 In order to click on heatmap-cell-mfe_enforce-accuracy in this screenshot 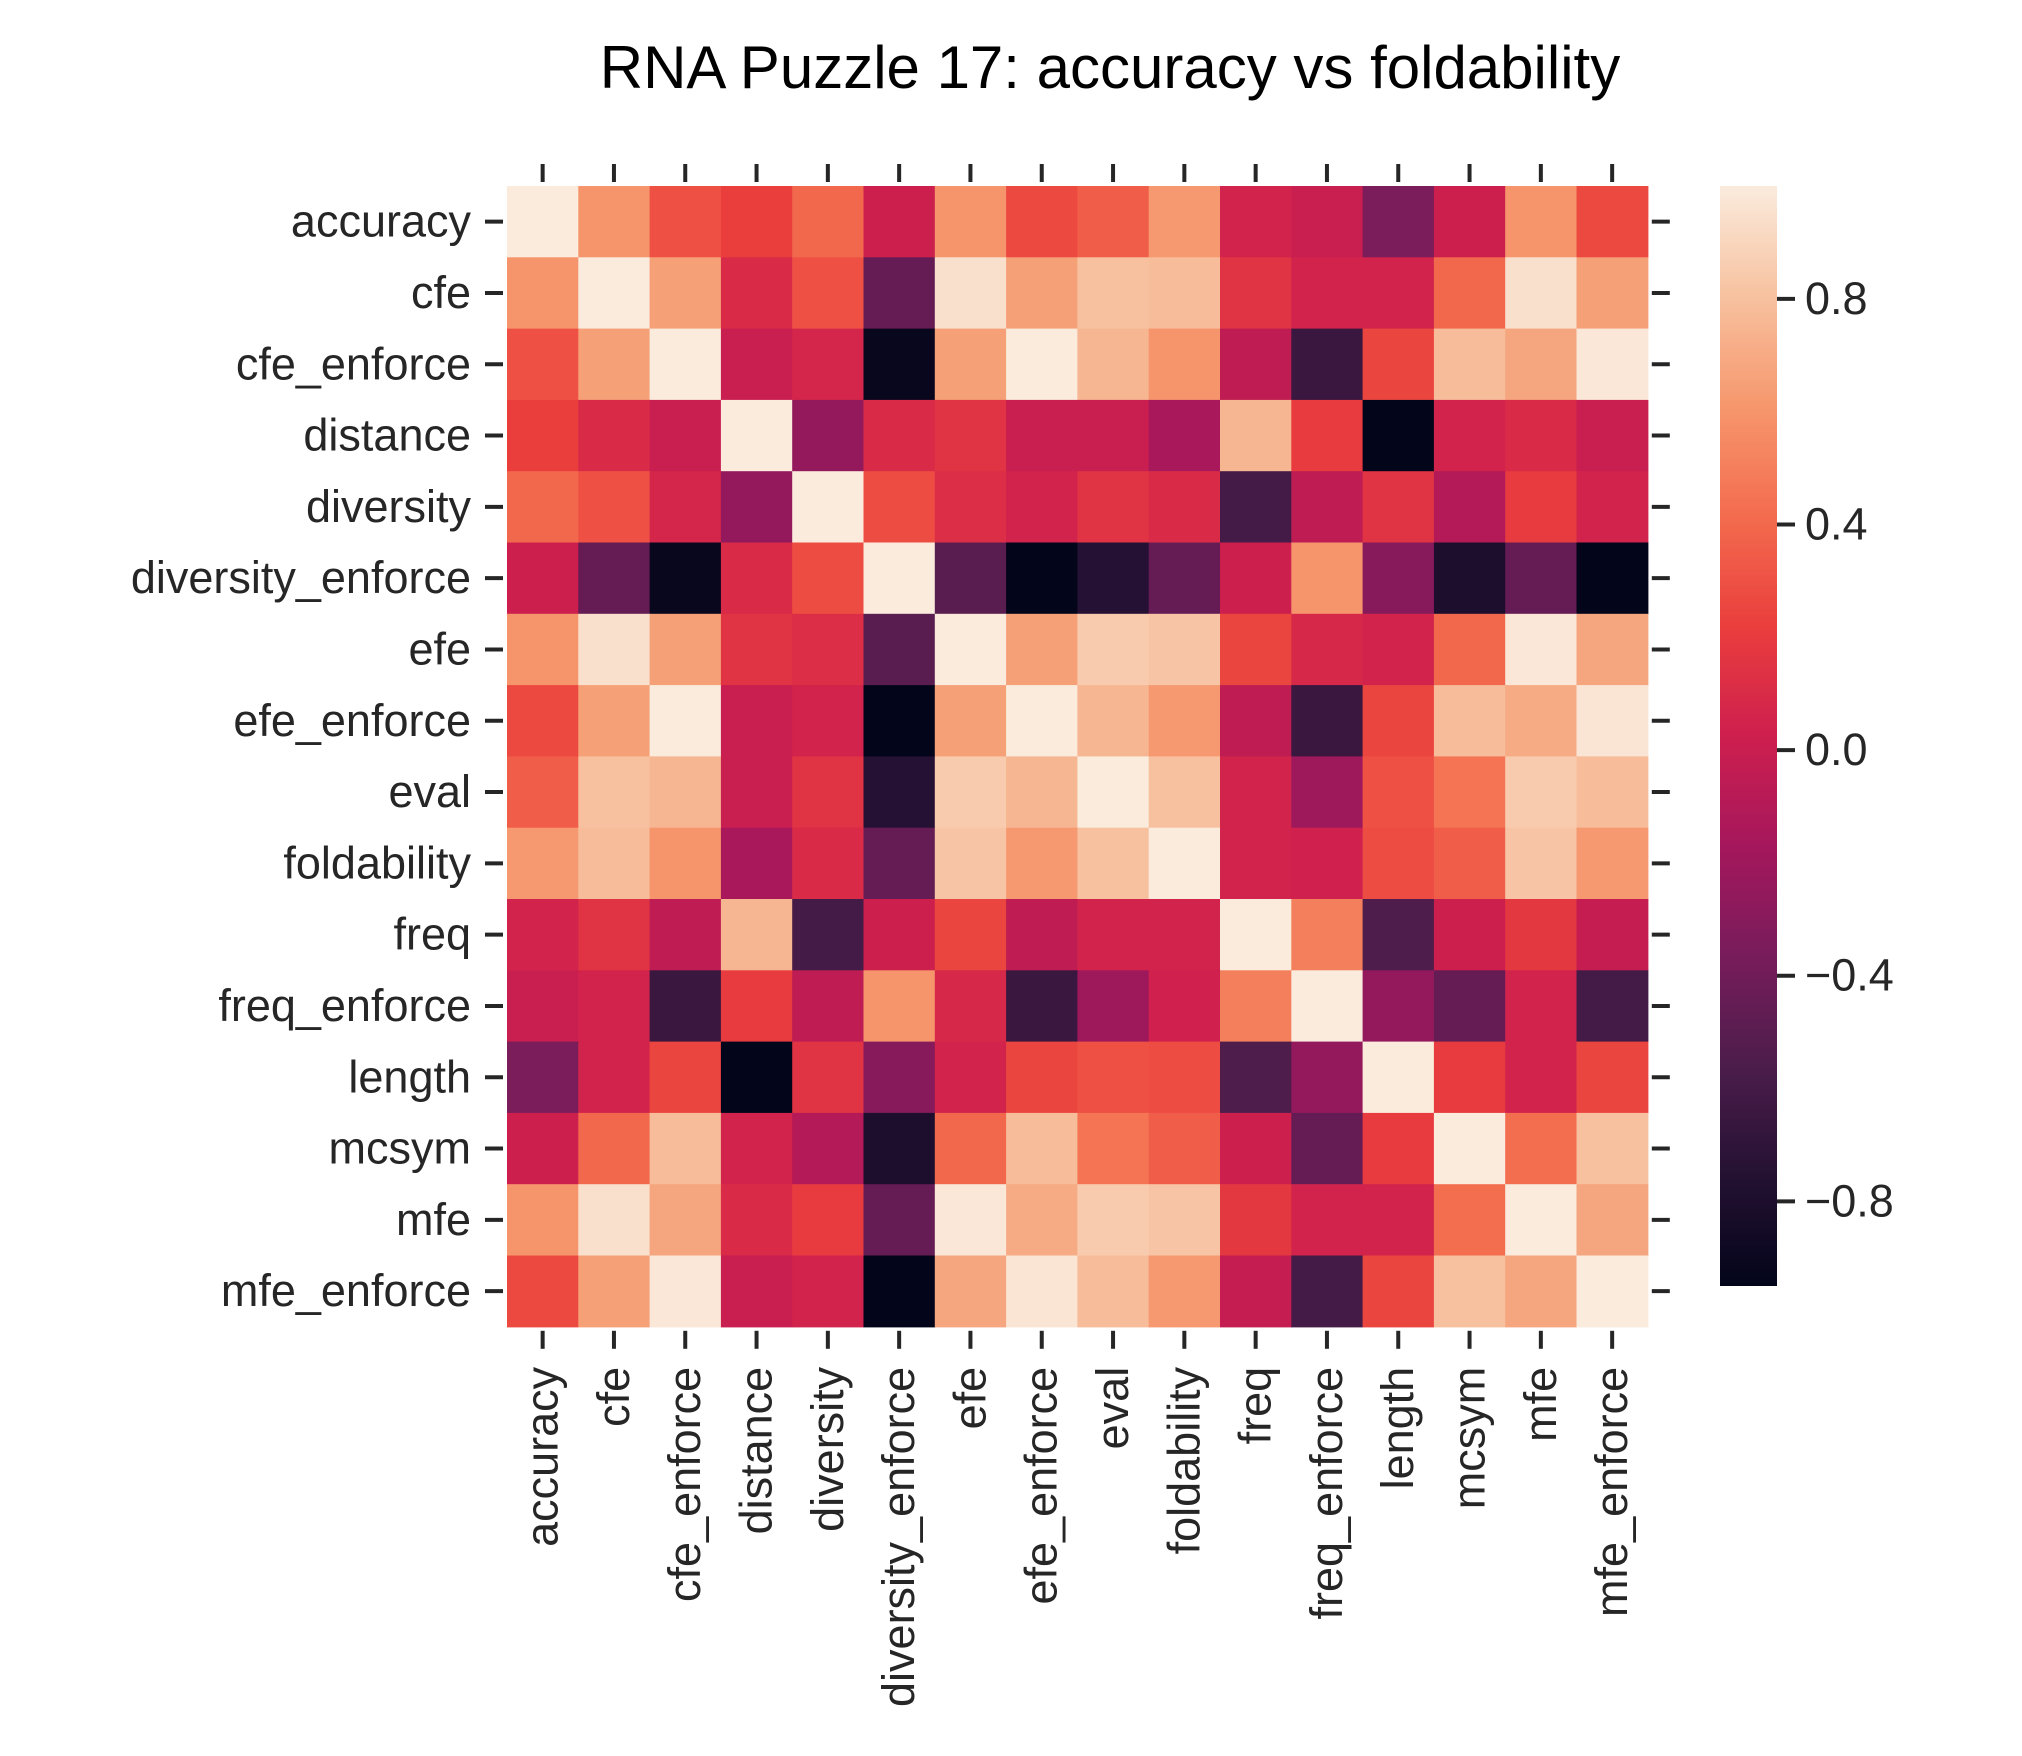, I will do `click(543, 1291)`.